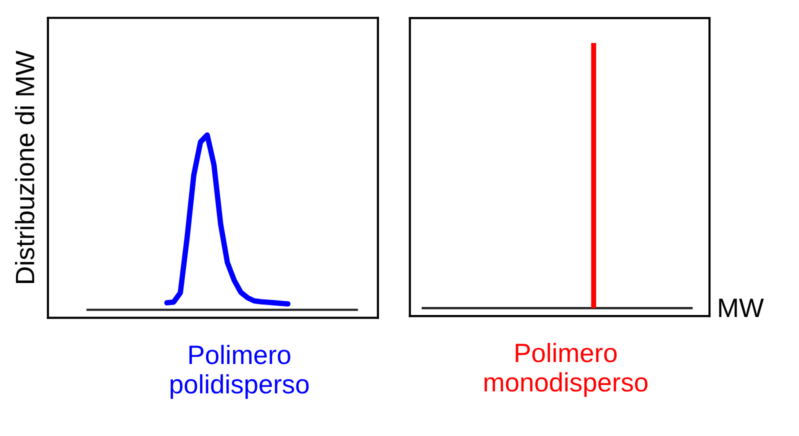 The image size is (799, 436). Describe the element at coordinates (741, 307) in the screenshot. I see `x-axis-title: MW` at that location.